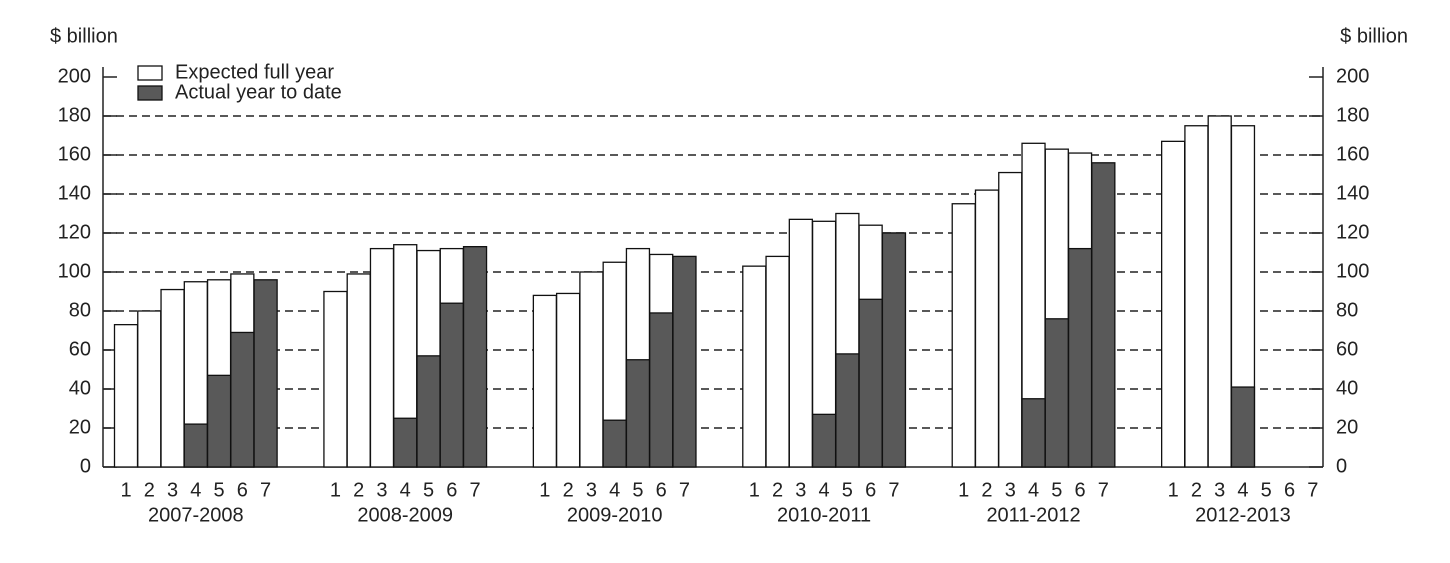 The height and width of the screenshot is (563, 1450). Describe the element at coordinates (1033, 515) in the screenshot. I see `group-label: 2011-2012` at that location.